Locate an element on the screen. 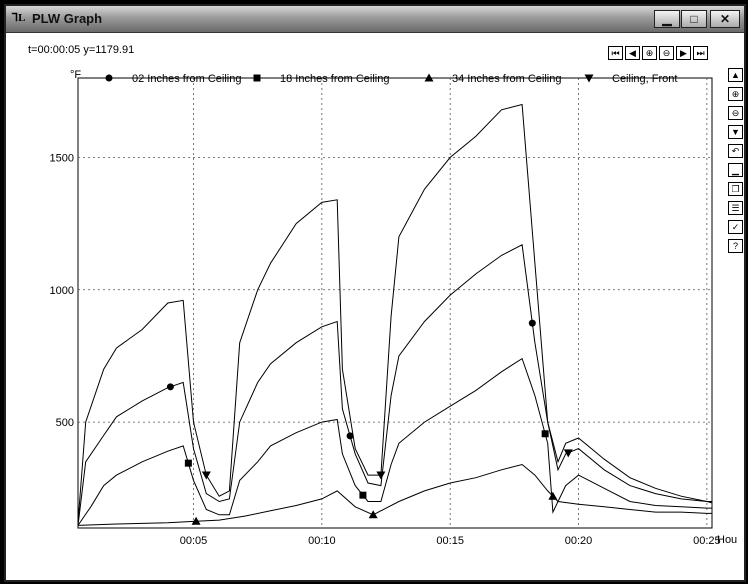 Image resolution: width=748 pixels, height=584 pixels. maximize-window-button: □ is located at coordinates (694, 19).